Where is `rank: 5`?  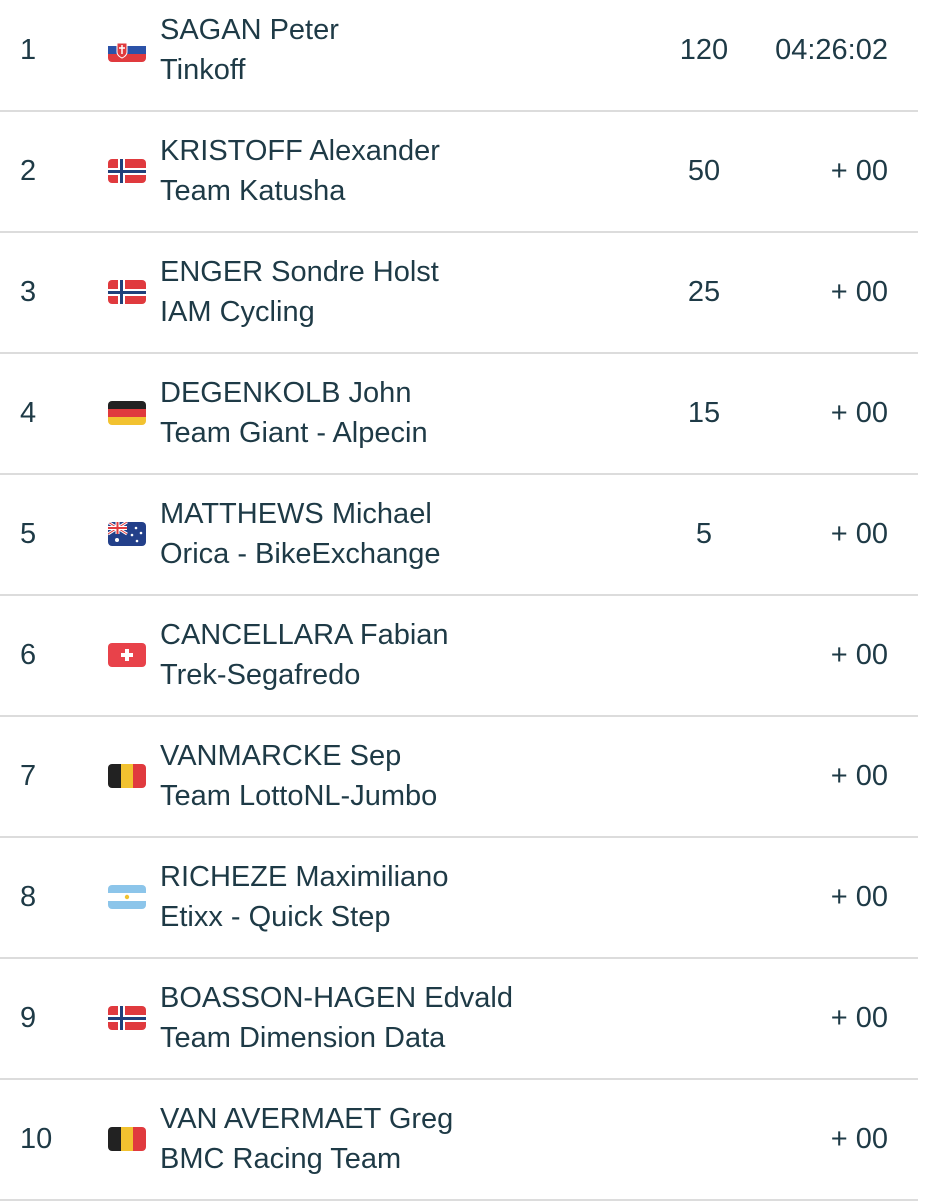 rank: 5 is located at coordinates (28, 534).